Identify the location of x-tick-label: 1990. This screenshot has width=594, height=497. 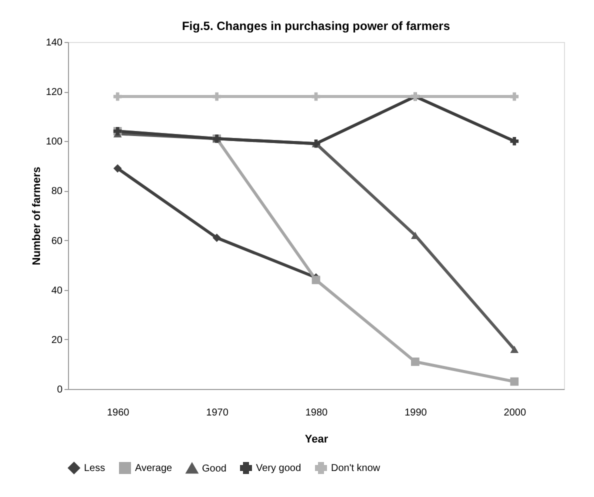
(416, 413).